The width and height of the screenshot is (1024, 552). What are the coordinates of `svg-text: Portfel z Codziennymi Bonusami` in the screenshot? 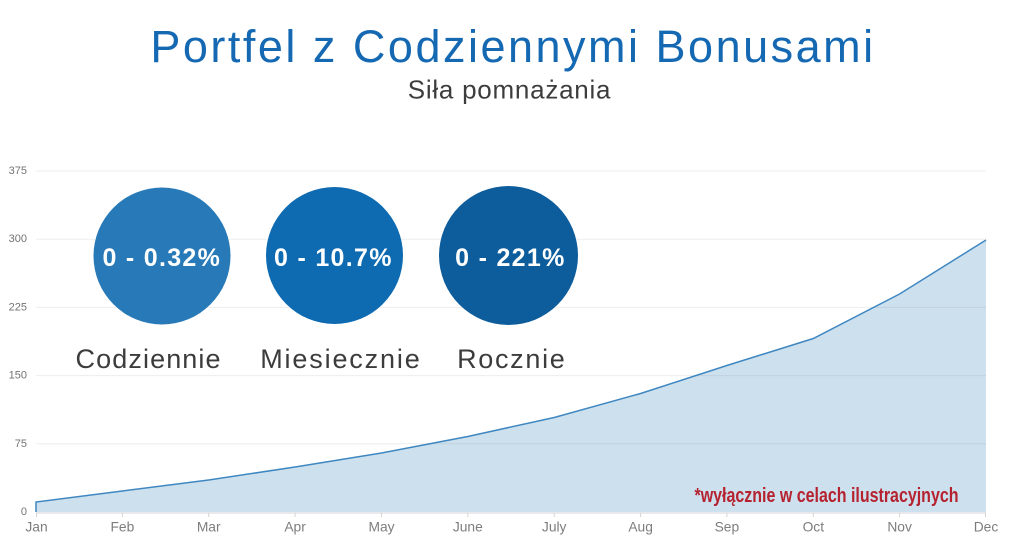 It's located at (512, 46).